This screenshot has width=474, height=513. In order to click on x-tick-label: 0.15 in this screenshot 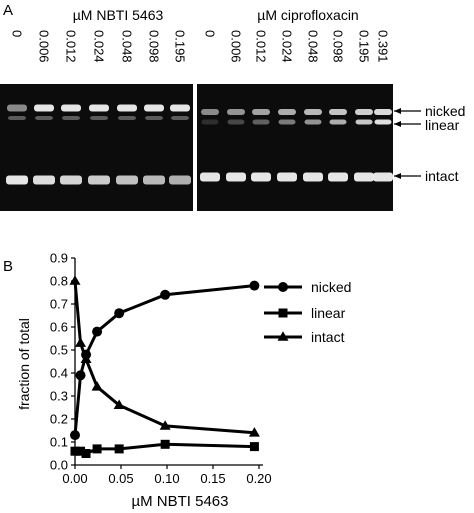, I will do `click(212, 478)`.